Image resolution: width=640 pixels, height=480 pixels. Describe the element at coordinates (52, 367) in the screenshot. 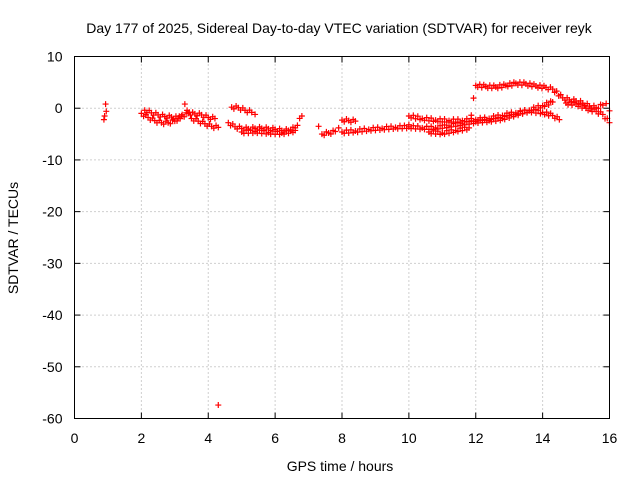

I see `y-tick-label: -50` at that location.